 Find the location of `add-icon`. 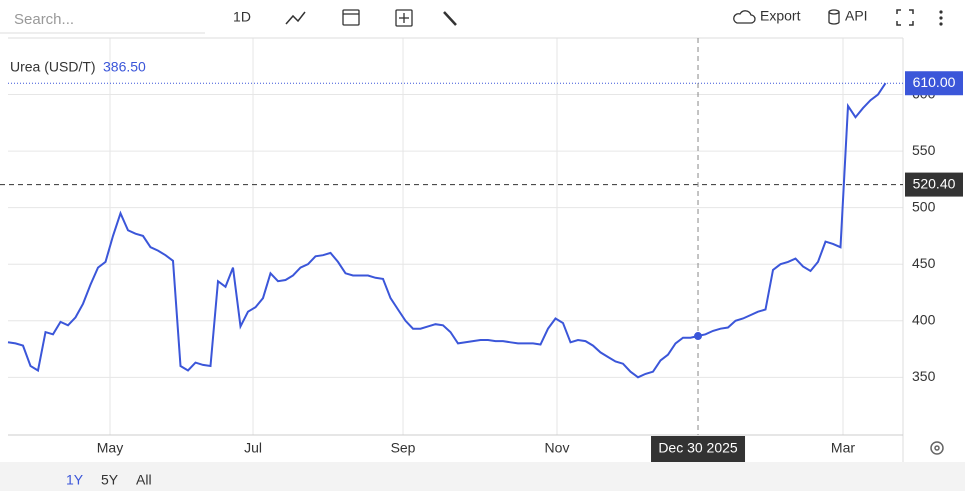

add-icon is located at coordinates (404, 18).